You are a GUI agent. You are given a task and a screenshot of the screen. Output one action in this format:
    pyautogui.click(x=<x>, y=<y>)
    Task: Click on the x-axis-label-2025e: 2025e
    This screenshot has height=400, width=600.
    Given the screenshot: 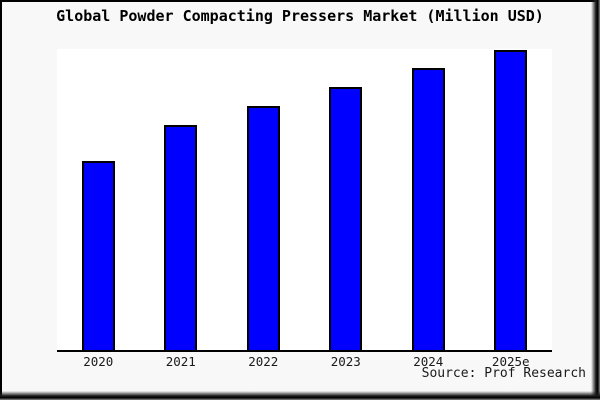 What is the action you would take?
    pyautogui.click(x=510, y=361)
    